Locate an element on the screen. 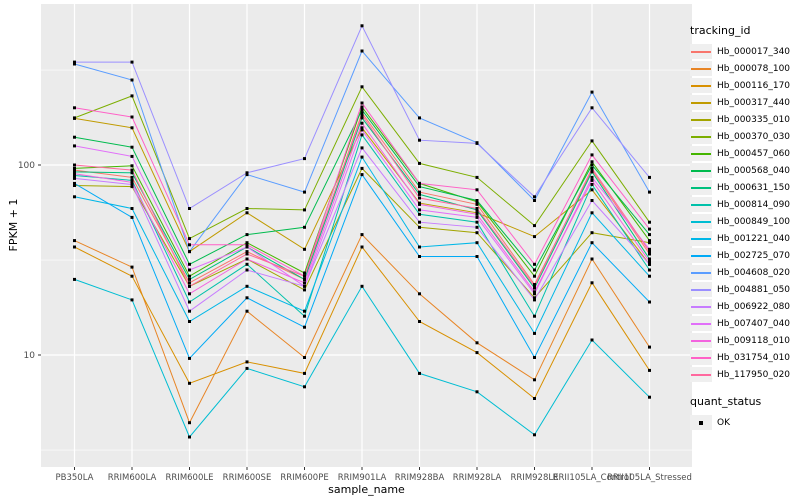  ok-point-icon is located at coordinates (701, 422).